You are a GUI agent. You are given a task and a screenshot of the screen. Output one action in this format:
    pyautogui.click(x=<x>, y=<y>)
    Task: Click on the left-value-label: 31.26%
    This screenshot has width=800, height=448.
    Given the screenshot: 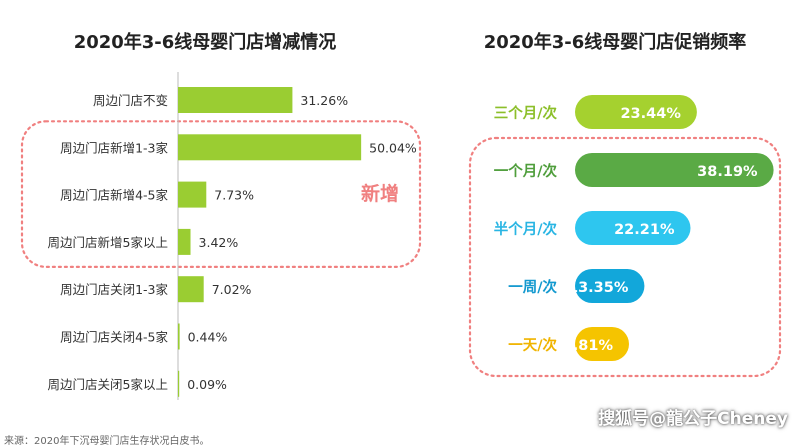 What is the action you would take?
    pyautogui.click(x=324, y=100)
    